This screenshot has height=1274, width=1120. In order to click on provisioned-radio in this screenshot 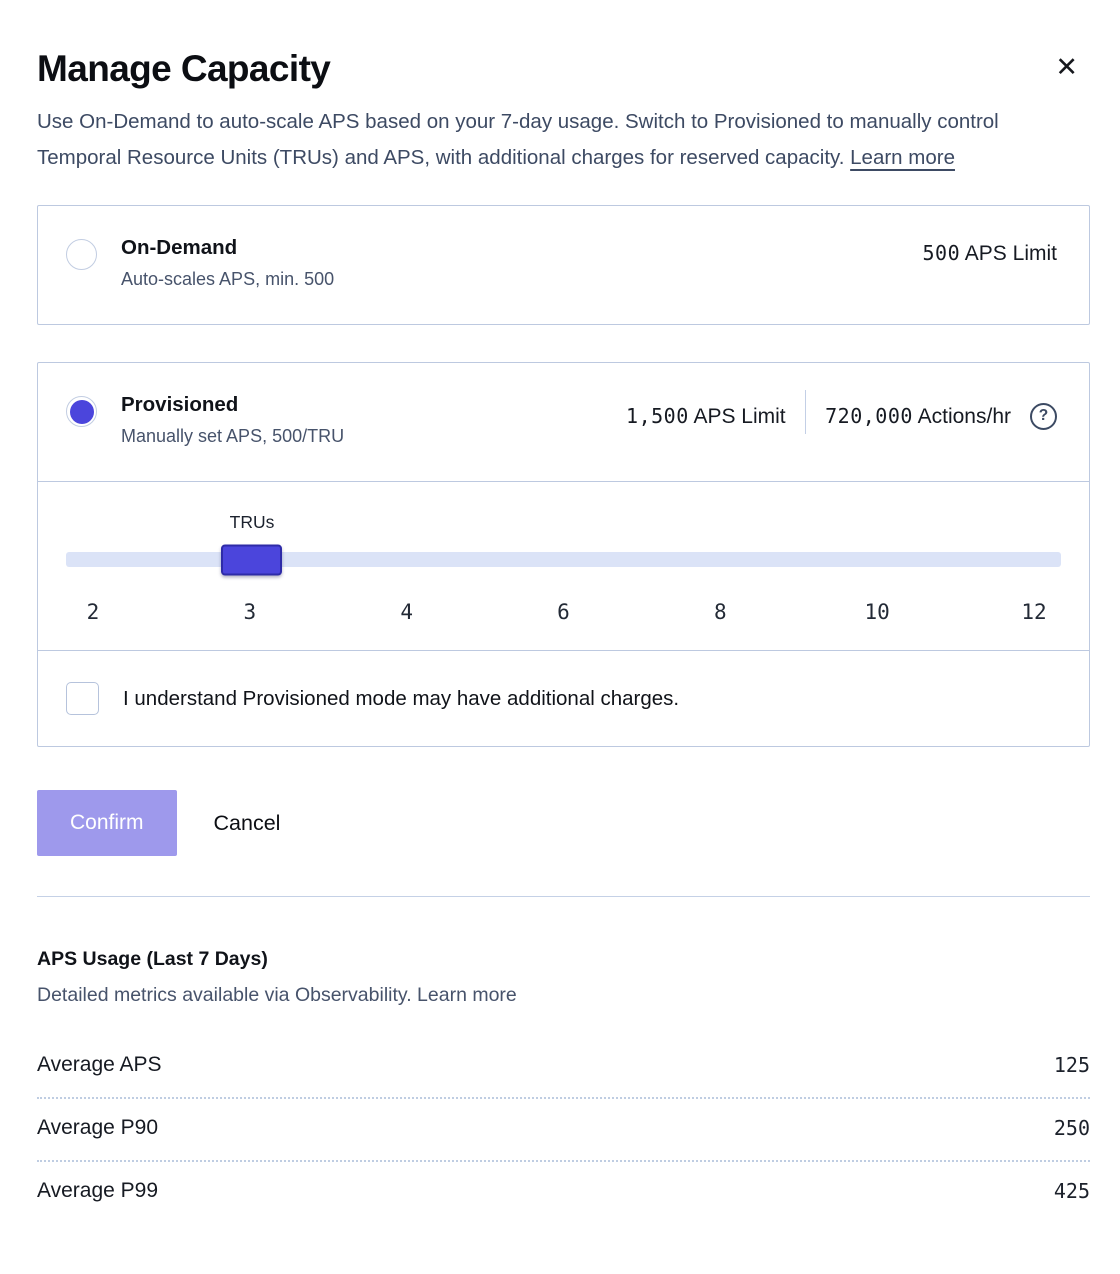, I will do `click(81, 411)`.